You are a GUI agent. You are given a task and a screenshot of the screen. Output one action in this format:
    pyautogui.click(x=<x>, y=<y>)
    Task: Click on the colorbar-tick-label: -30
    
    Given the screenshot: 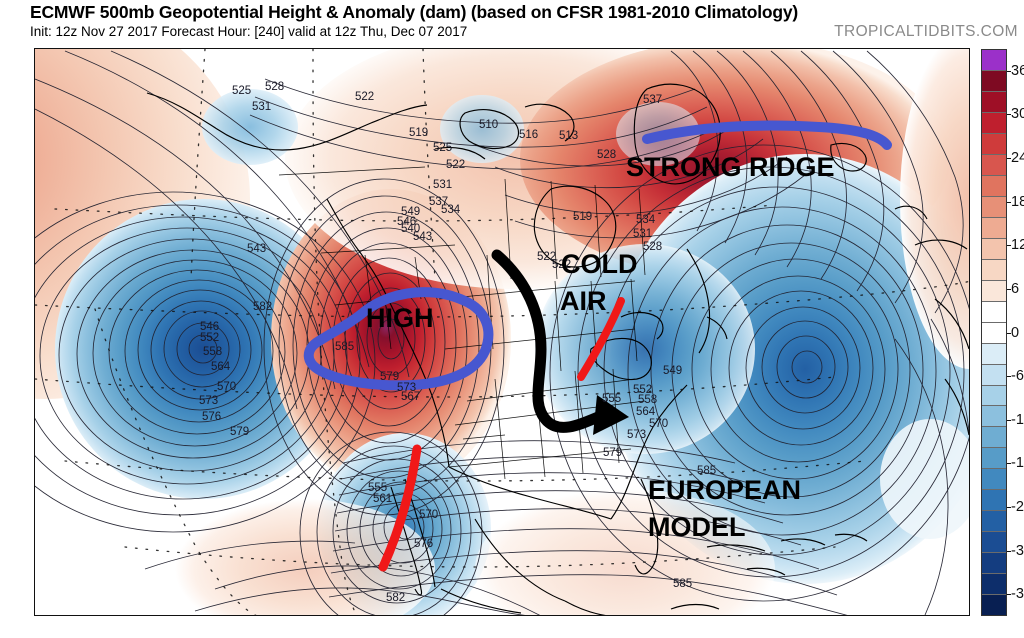 What is the action you would take?
    pyautogui.click(x=1017, y=550)
    